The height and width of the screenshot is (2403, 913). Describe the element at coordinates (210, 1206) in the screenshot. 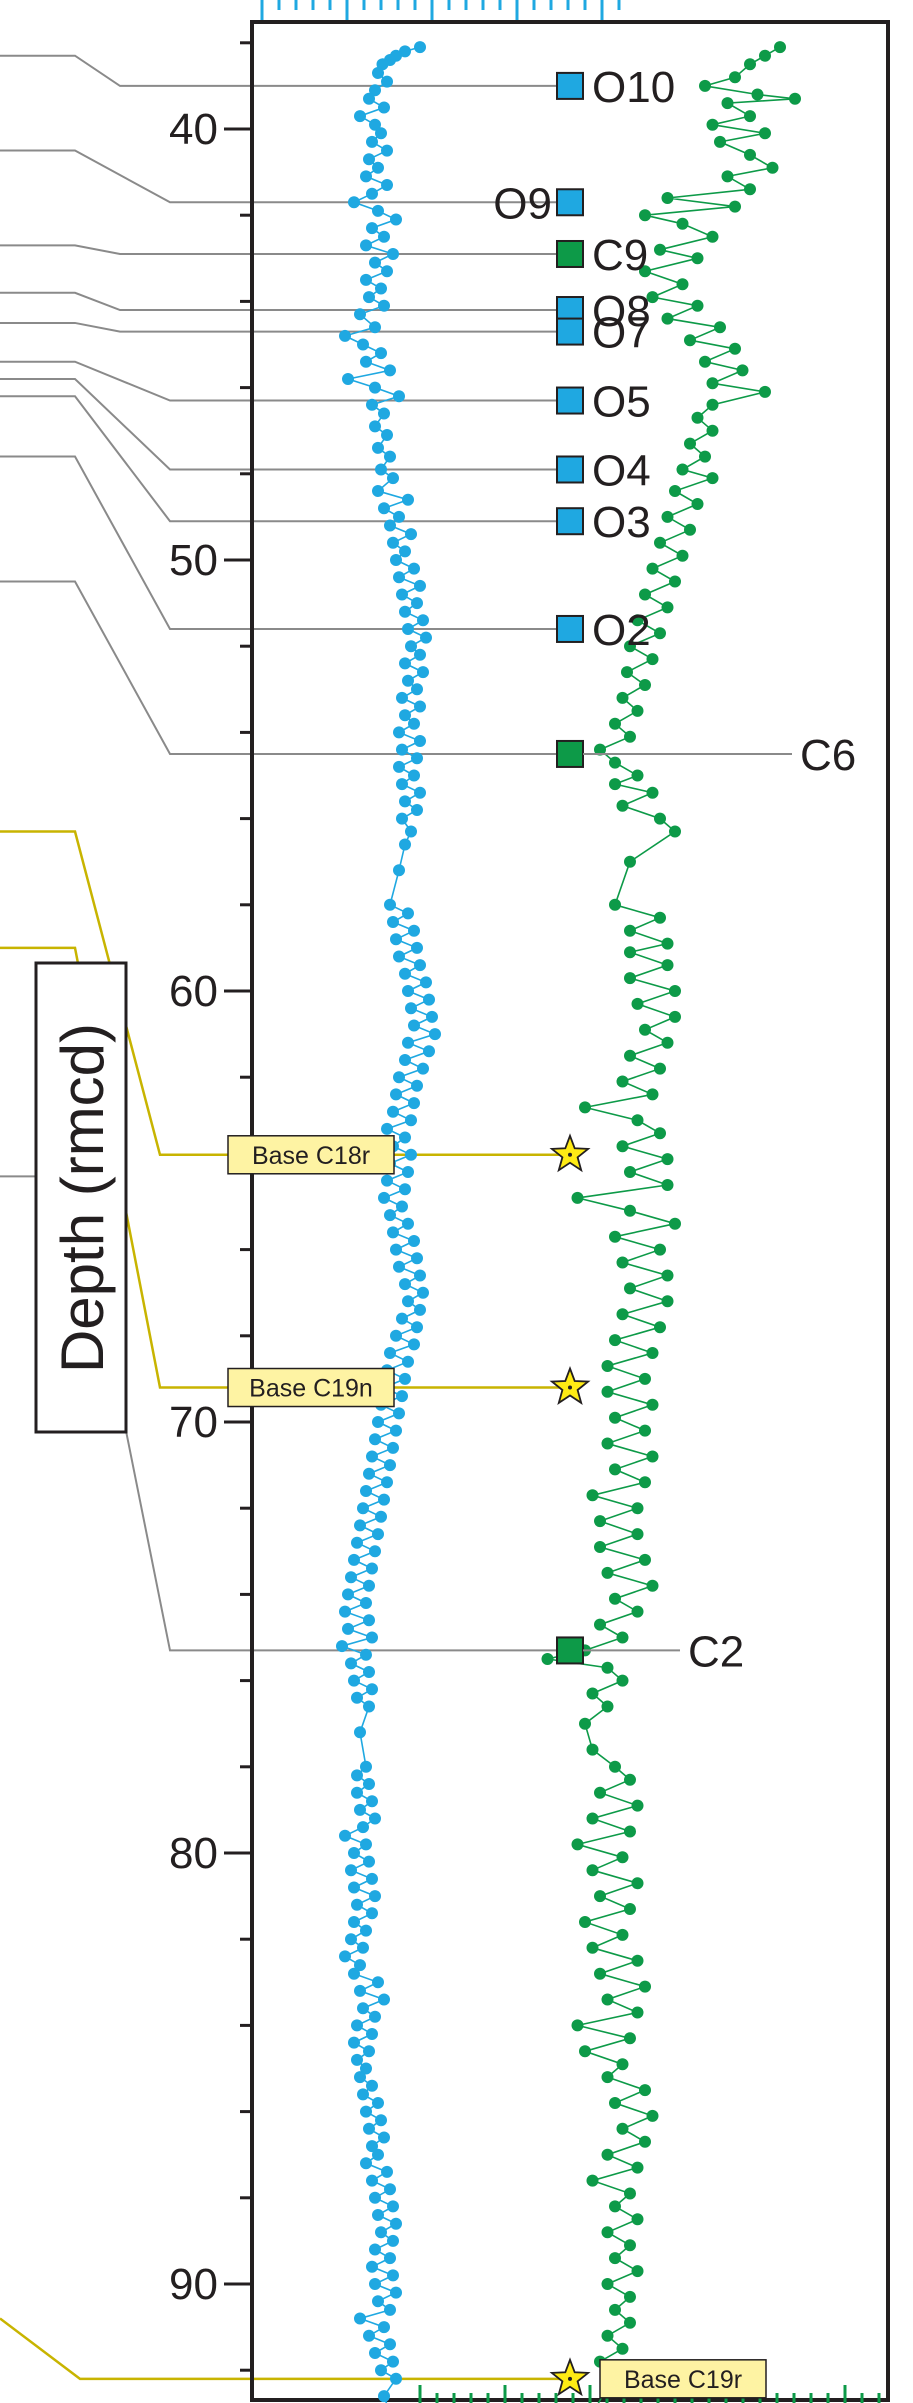

I see `y-axis: 40 50 60 70 80 90` at that location.